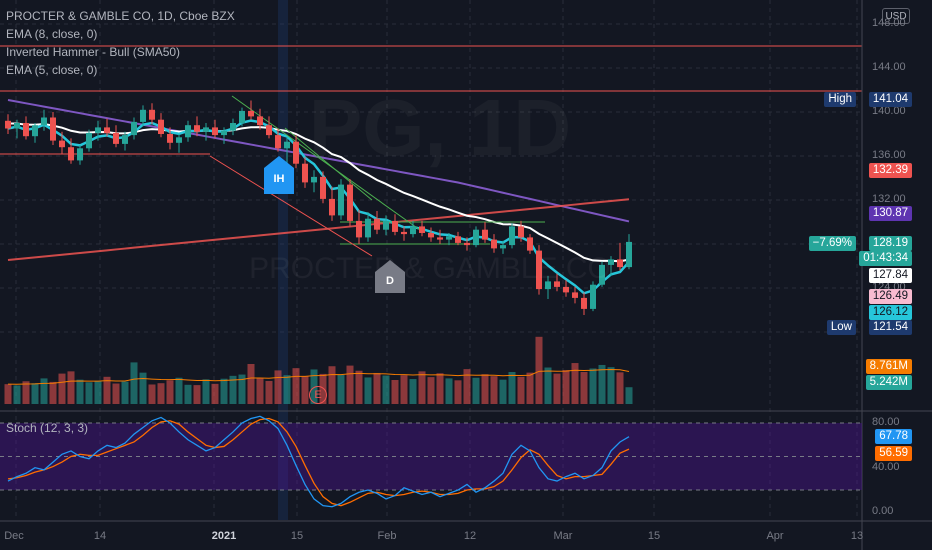  I want to click on earnings-marker: E, so click(318, 395).